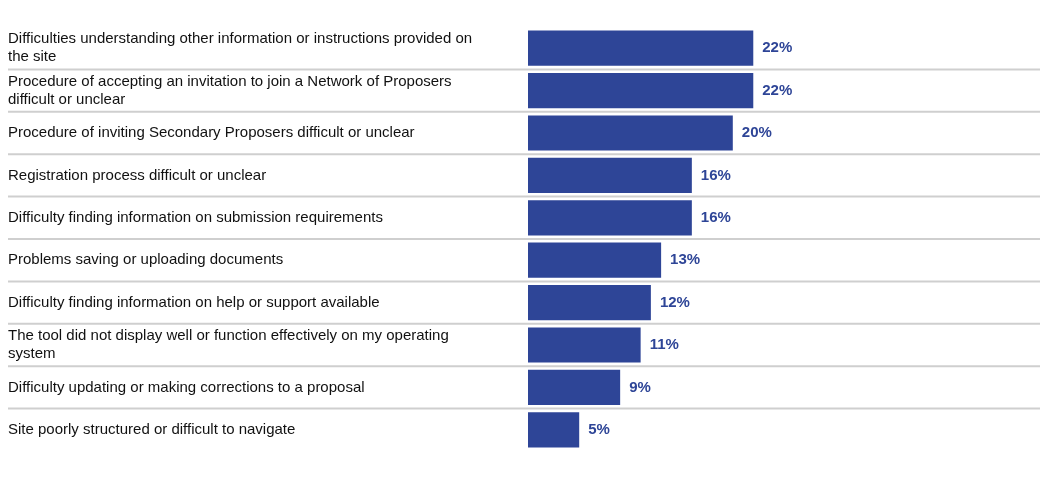 This screenshot has height=479, width=1048. What do you see at coordinates (137, 174) in the screenshot?
I see `y-tick-label: Registration process difficult or unclear` at bounding box center [137, 174].